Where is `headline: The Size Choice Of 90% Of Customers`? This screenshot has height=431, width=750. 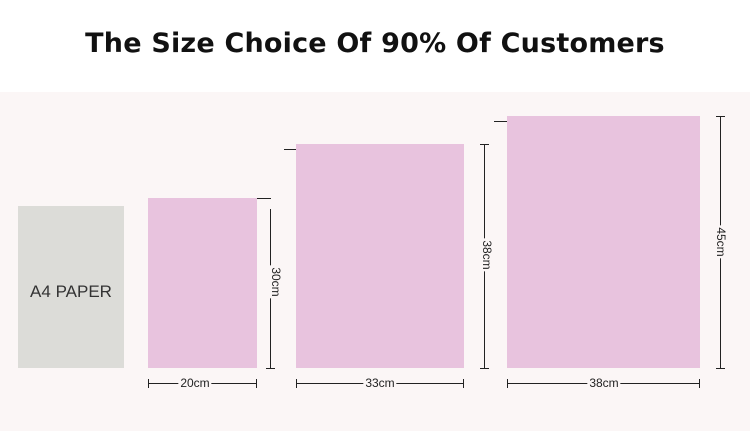
headline: The Size Choice Of 90% Of Customers is located at coordinates (375, 43).